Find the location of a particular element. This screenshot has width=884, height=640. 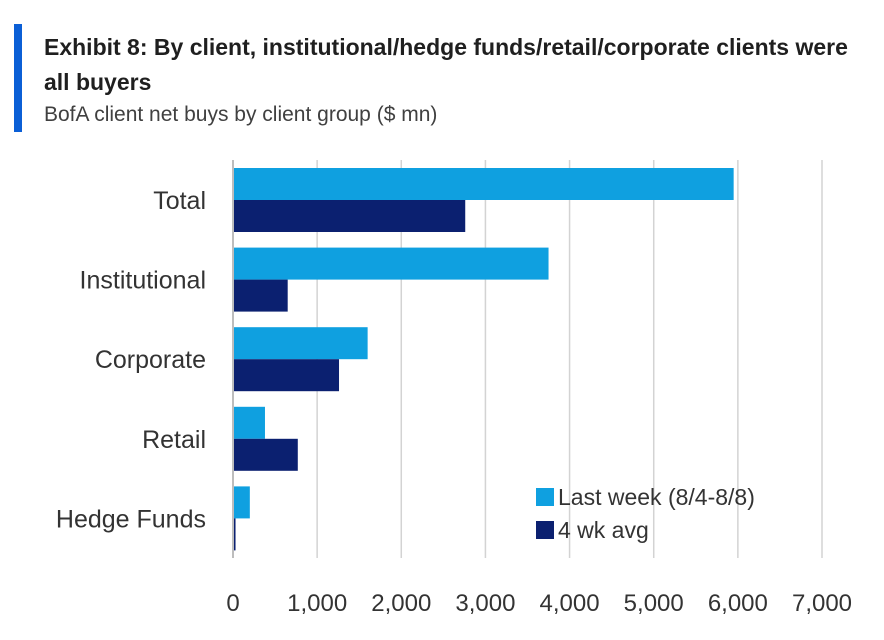

x-tick-label: 1,000 is located at coordinates (317, 603).